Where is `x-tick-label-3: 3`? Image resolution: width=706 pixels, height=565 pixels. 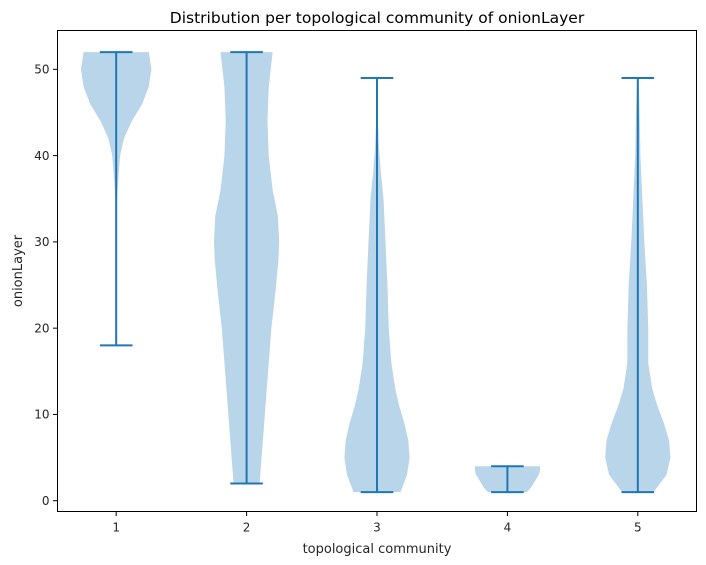
x-tick-label-3: 3 is located at coordinates (377, 528).